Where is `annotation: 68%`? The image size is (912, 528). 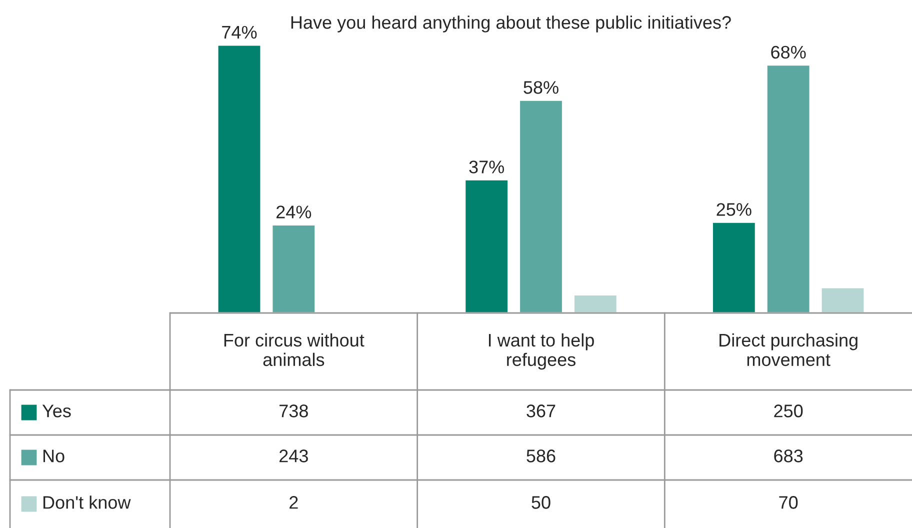
annotation: 68% is located at coordinates (788, 52).